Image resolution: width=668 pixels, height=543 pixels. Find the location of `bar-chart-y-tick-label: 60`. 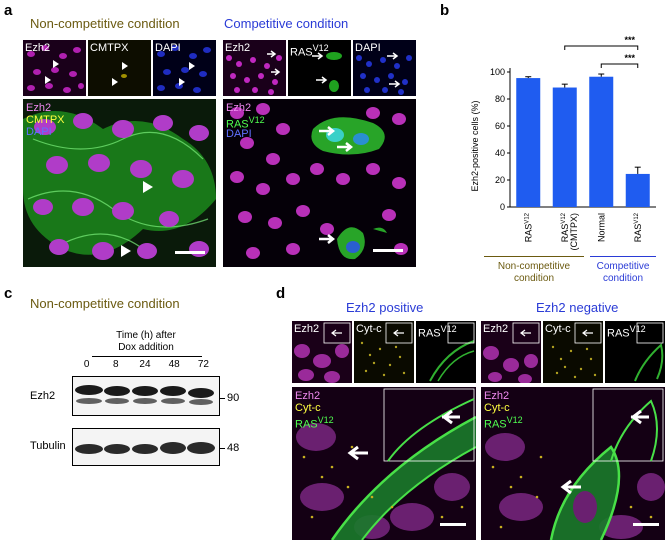

bar-chart-y-tick-label: 60 is located at coordinates (500, 126).